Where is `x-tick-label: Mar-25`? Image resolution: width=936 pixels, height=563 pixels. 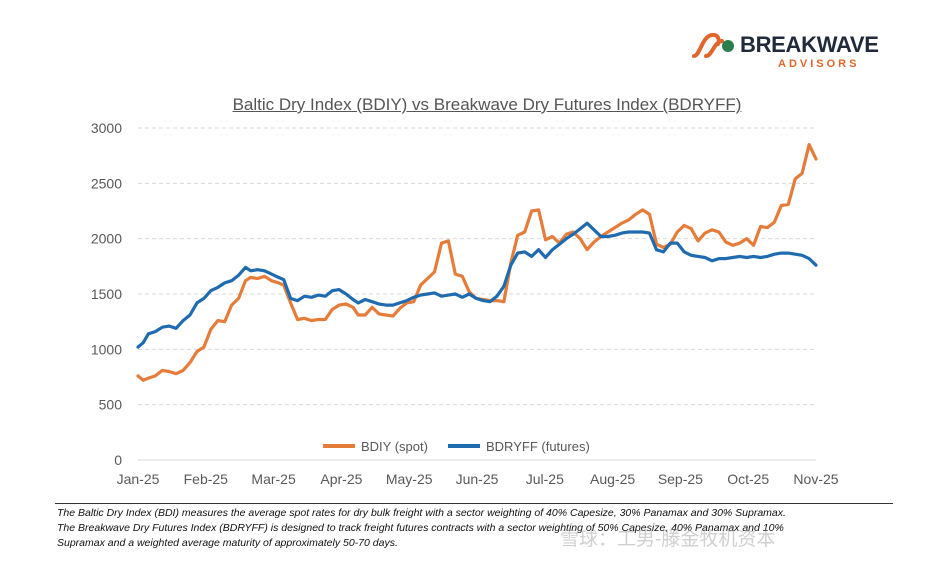 x-tick-label: Mar-25 is located at coordinates (273, 479).